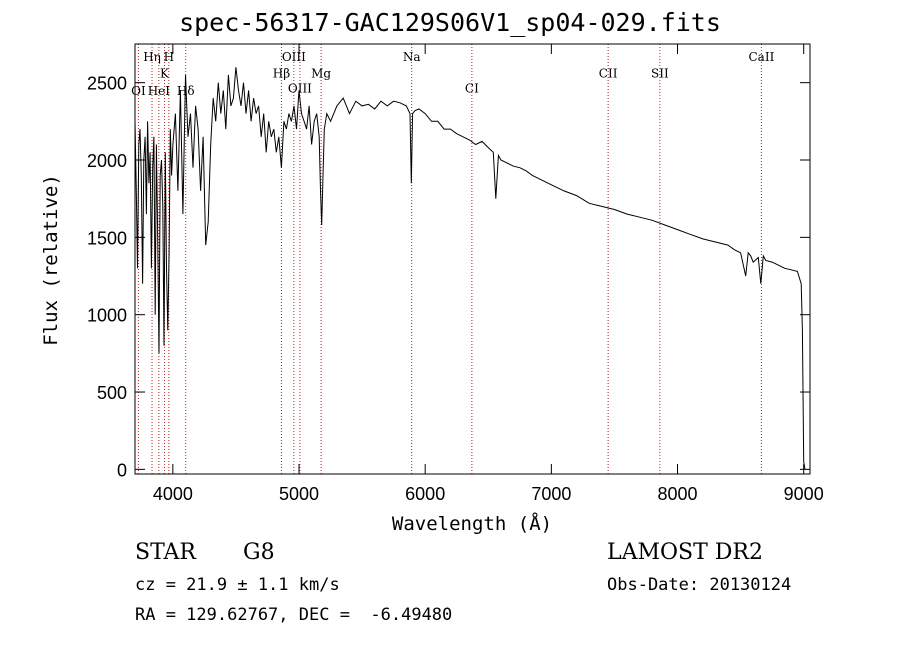  Describe the element at coordinates (165, 552) in the screenshot. I see `object-class: STAR` at that location.